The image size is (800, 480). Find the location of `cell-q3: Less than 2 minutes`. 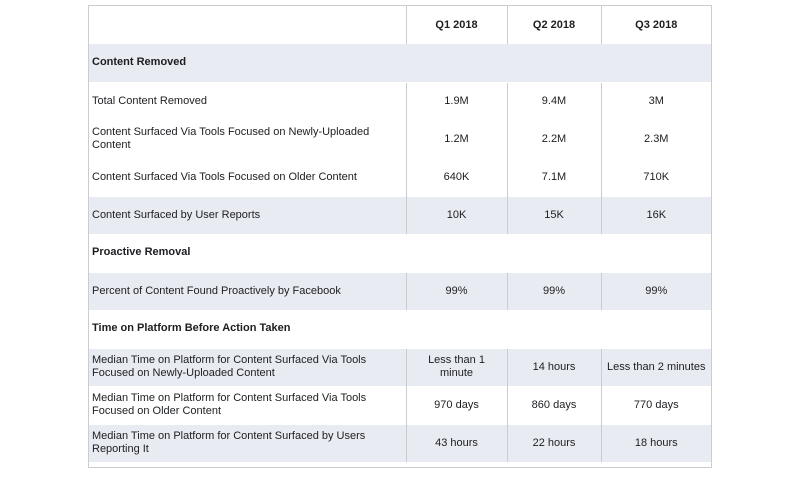

cell-q3: Less than 2 minutes is located at coordinates (655, 366).